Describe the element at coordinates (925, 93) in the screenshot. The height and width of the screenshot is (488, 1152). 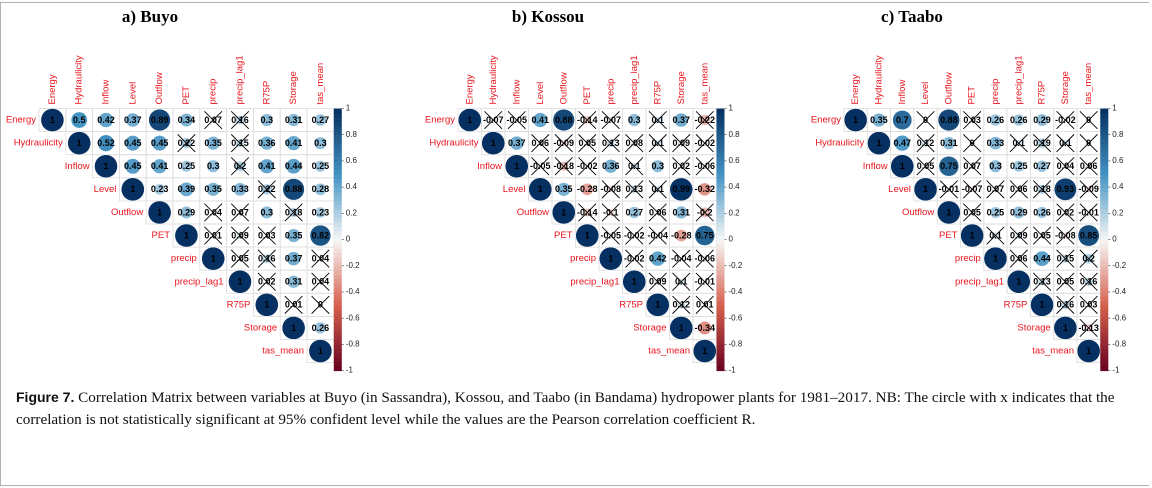
I see `column-label: Level` at that location.